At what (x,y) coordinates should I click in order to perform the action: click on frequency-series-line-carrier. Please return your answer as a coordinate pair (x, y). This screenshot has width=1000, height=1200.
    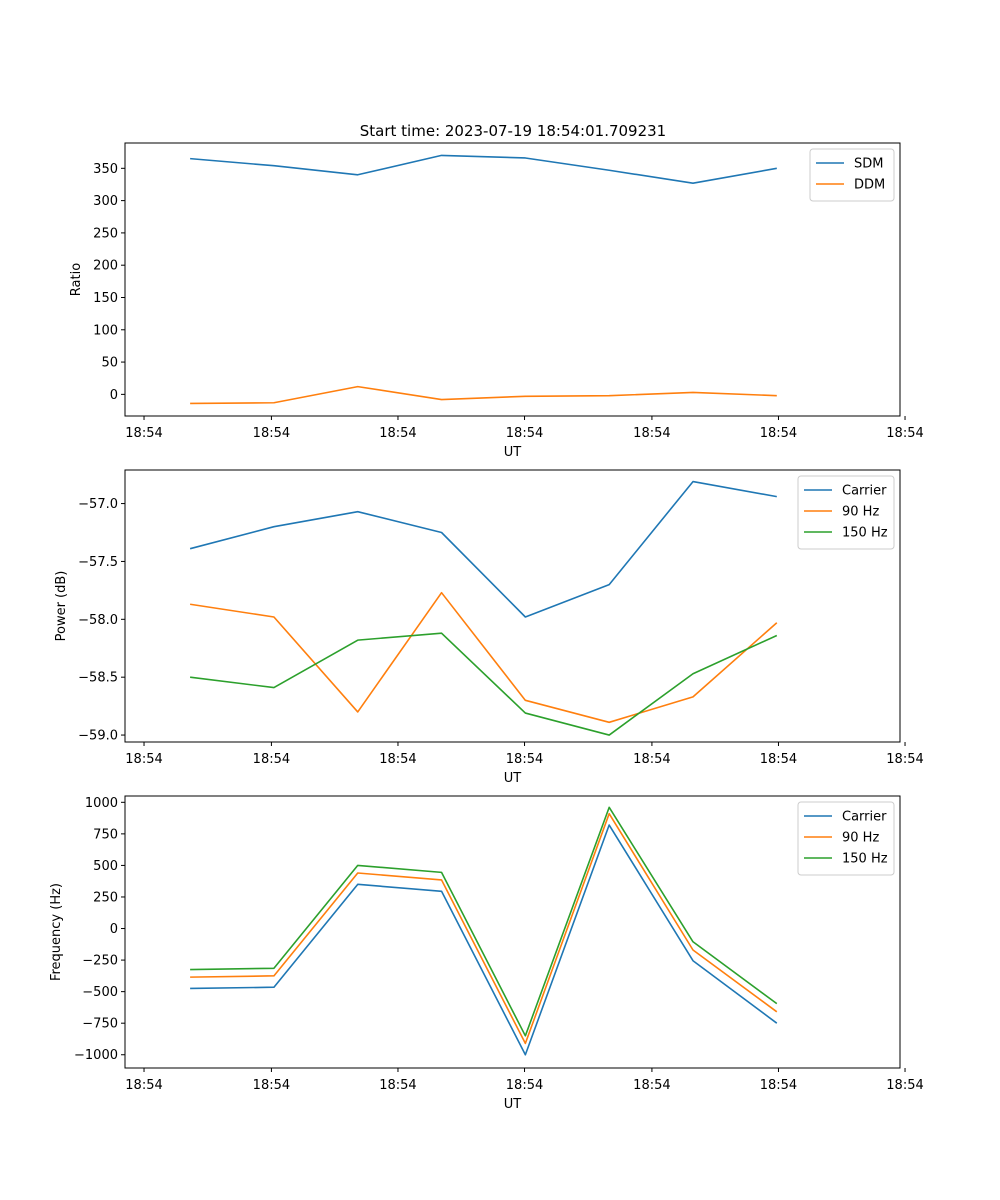
    Looking at the image, I should click on (484, 940).